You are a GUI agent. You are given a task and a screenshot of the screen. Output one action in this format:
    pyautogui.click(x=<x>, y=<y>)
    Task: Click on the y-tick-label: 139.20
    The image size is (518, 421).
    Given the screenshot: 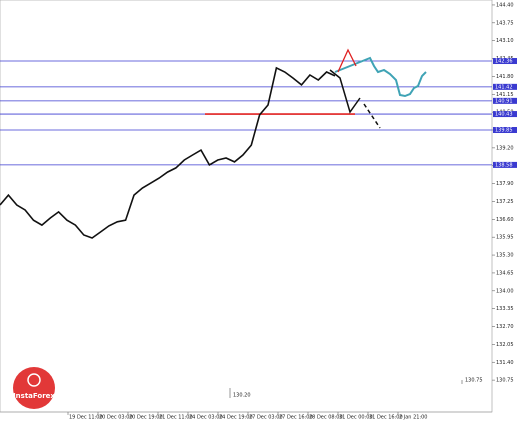 What is the action you would take?
    pyautogui.click(x=505, y=148)
    